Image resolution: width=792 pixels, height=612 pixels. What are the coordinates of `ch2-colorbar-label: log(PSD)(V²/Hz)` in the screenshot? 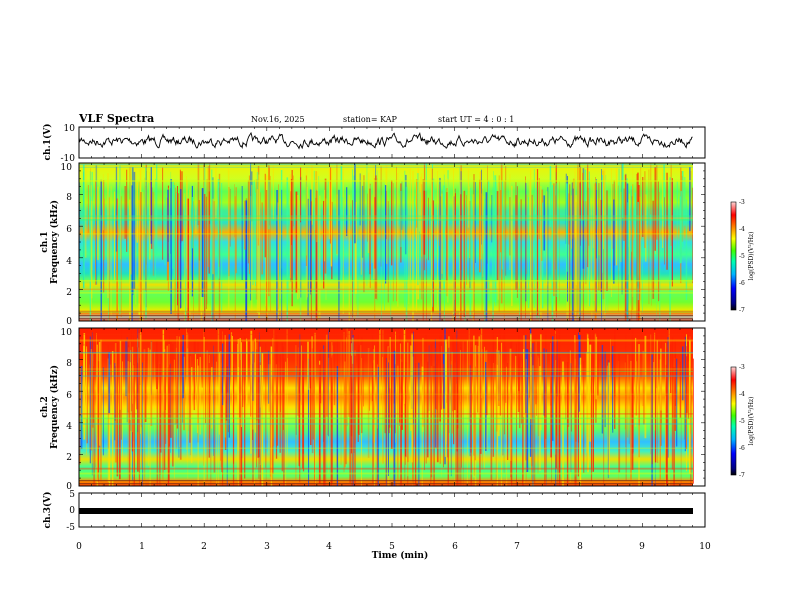 It's located at (751, 421).